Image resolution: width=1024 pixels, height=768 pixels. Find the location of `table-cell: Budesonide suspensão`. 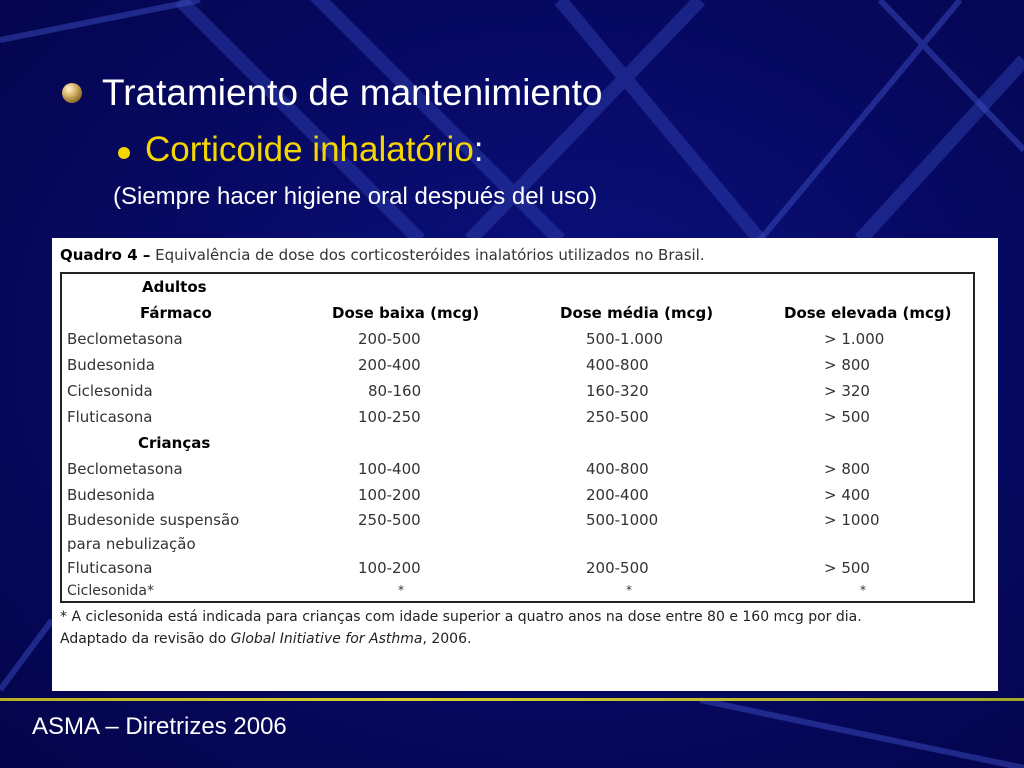

table-cell: Budesonide suspensão is located at coordinates (153, 520).